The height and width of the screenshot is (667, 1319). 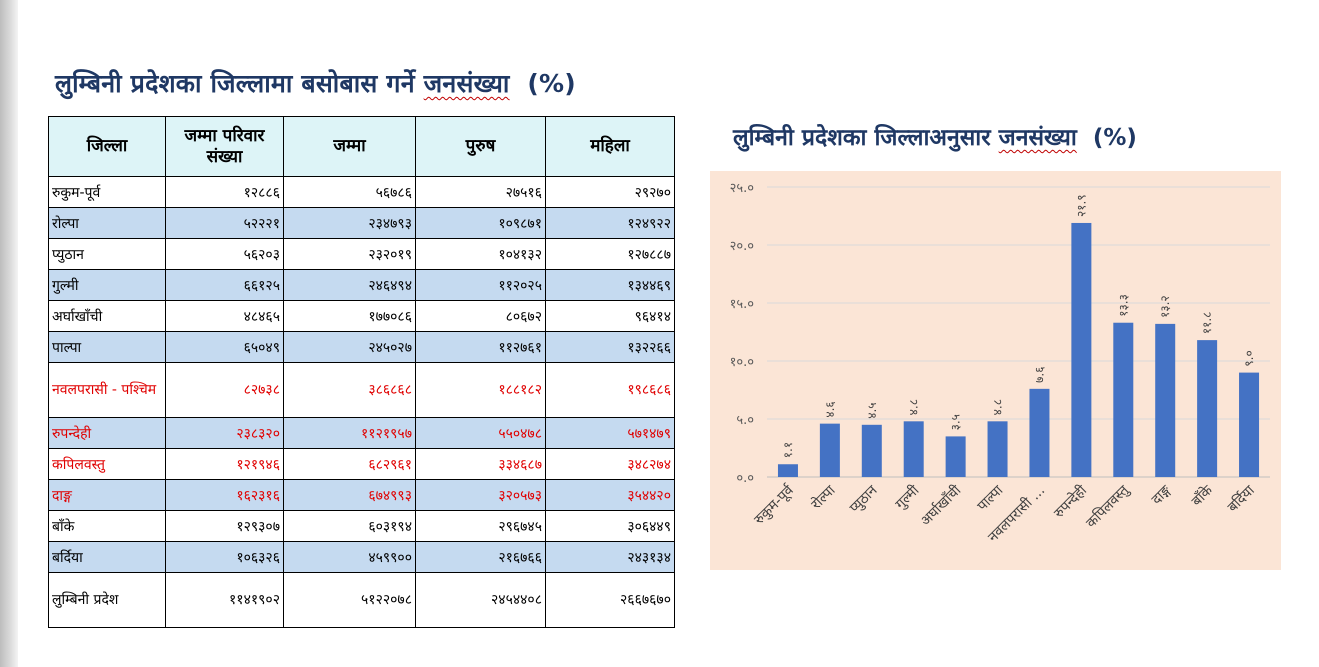 I want to click on y-tick-label: १०.०, so click(x=742, y=362).